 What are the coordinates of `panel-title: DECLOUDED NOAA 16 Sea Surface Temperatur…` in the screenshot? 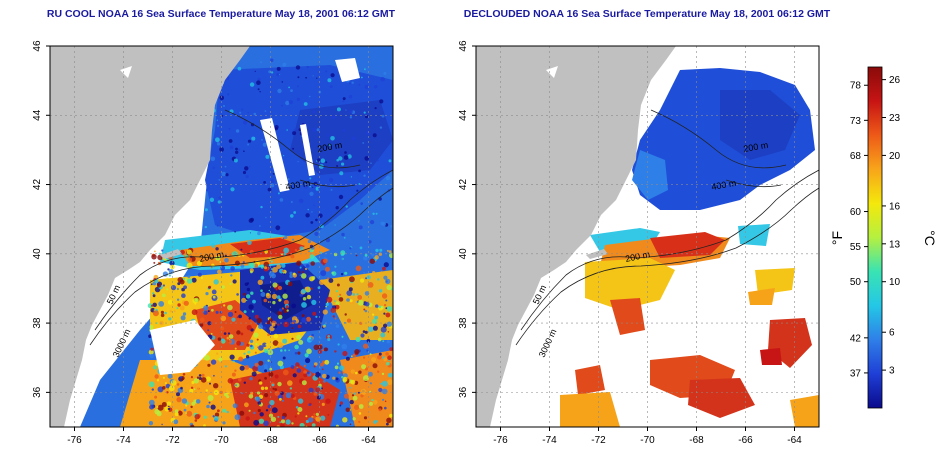 It's located at (647, 14).